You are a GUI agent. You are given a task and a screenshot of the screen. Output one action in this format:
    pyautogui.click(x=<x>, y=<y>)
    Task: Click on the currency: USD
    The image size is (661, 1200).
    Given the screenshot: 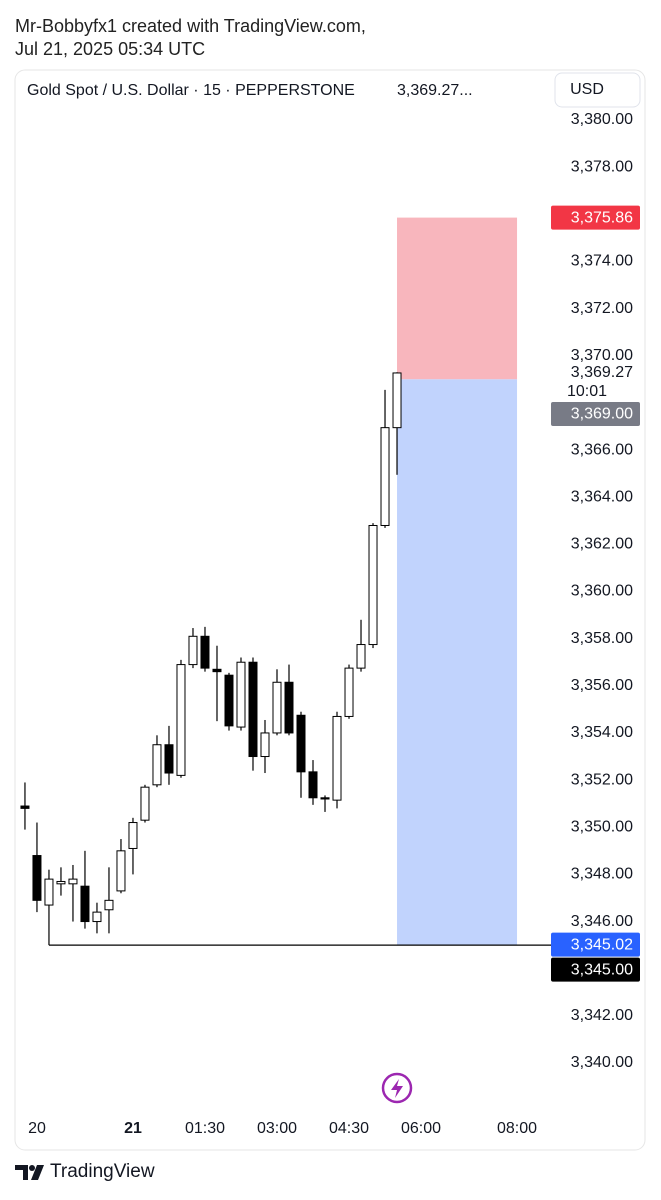 What is the action you would take?
    pyautogui.click(x=587, y=89)
    